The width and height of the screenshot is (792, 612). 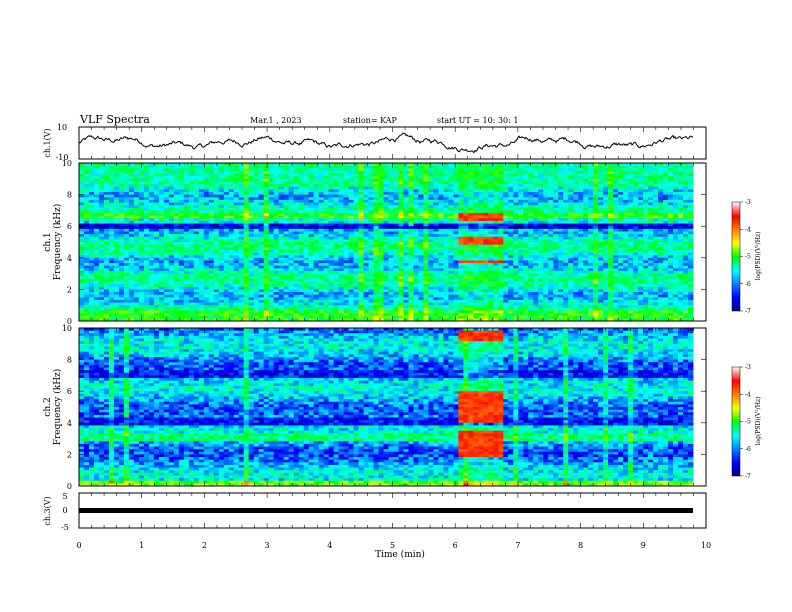 What do you see at coordinates (517, 545) in the screenshot?
I see `xtick-label: 7` at bounding box center [517, 545].